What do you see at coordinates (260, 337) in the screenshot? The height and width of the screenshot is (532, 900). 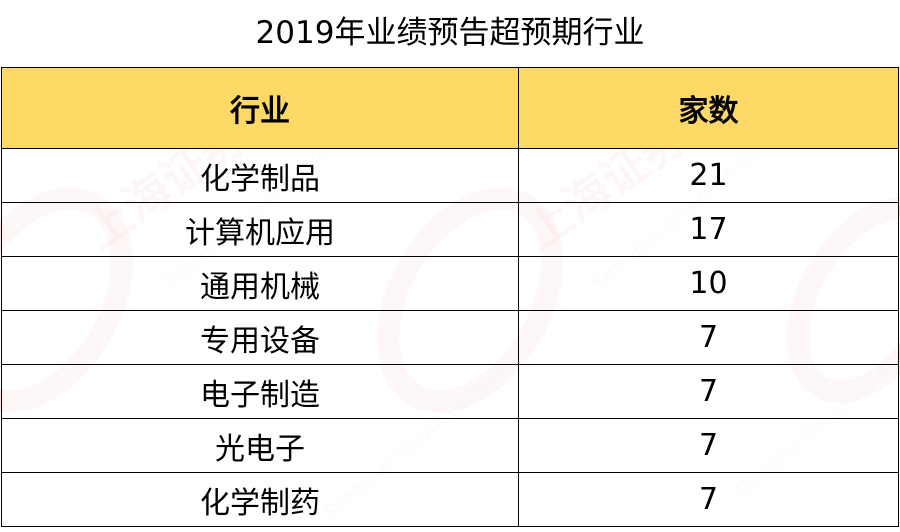 I see `cell-industry: 专用设备` at bounding box center [260, 337].